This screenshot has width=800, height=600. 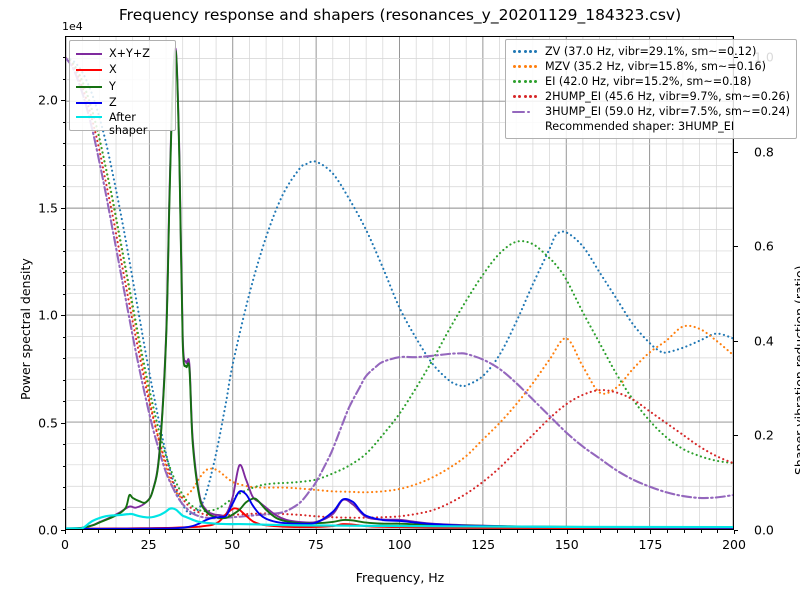 I want to click on legend-item-zv: ZV (37.0 Hz, vibr=29.1%, sm~=0.12), so click(x=651, y=51).